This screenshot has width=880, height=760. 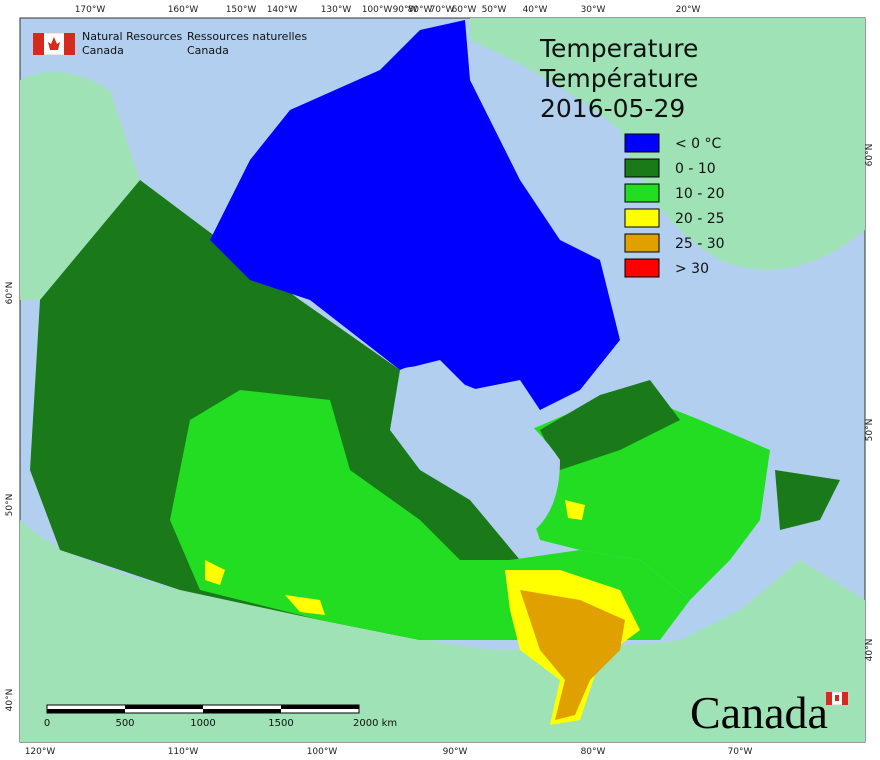 I want to click on legend-label: < 0 °C, so click(x=698, y=144).